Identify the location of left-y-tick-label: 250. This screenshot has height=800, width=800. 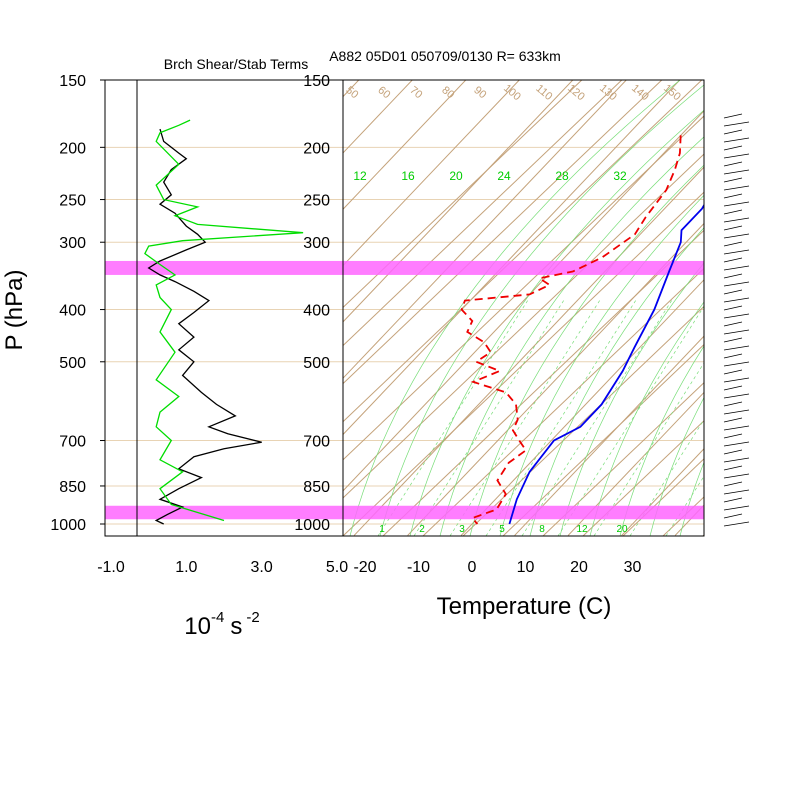
(72, 201).